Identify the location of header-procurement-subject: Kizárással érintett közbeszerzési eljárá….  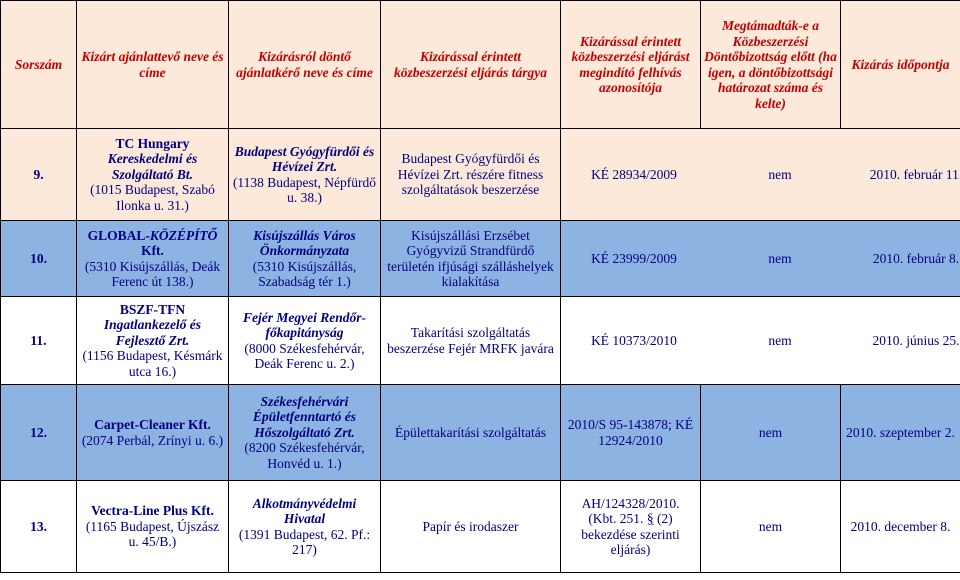
(470, 64).